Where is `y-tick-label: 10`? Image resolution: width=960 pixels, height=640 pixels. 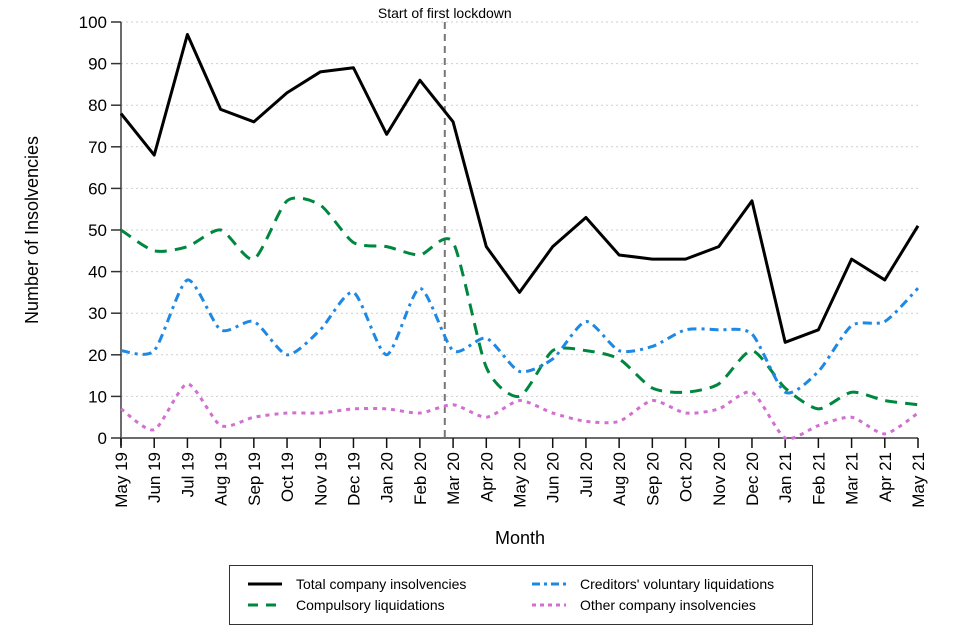 y-tick-label: 10 is located at coordinates (97, 396).